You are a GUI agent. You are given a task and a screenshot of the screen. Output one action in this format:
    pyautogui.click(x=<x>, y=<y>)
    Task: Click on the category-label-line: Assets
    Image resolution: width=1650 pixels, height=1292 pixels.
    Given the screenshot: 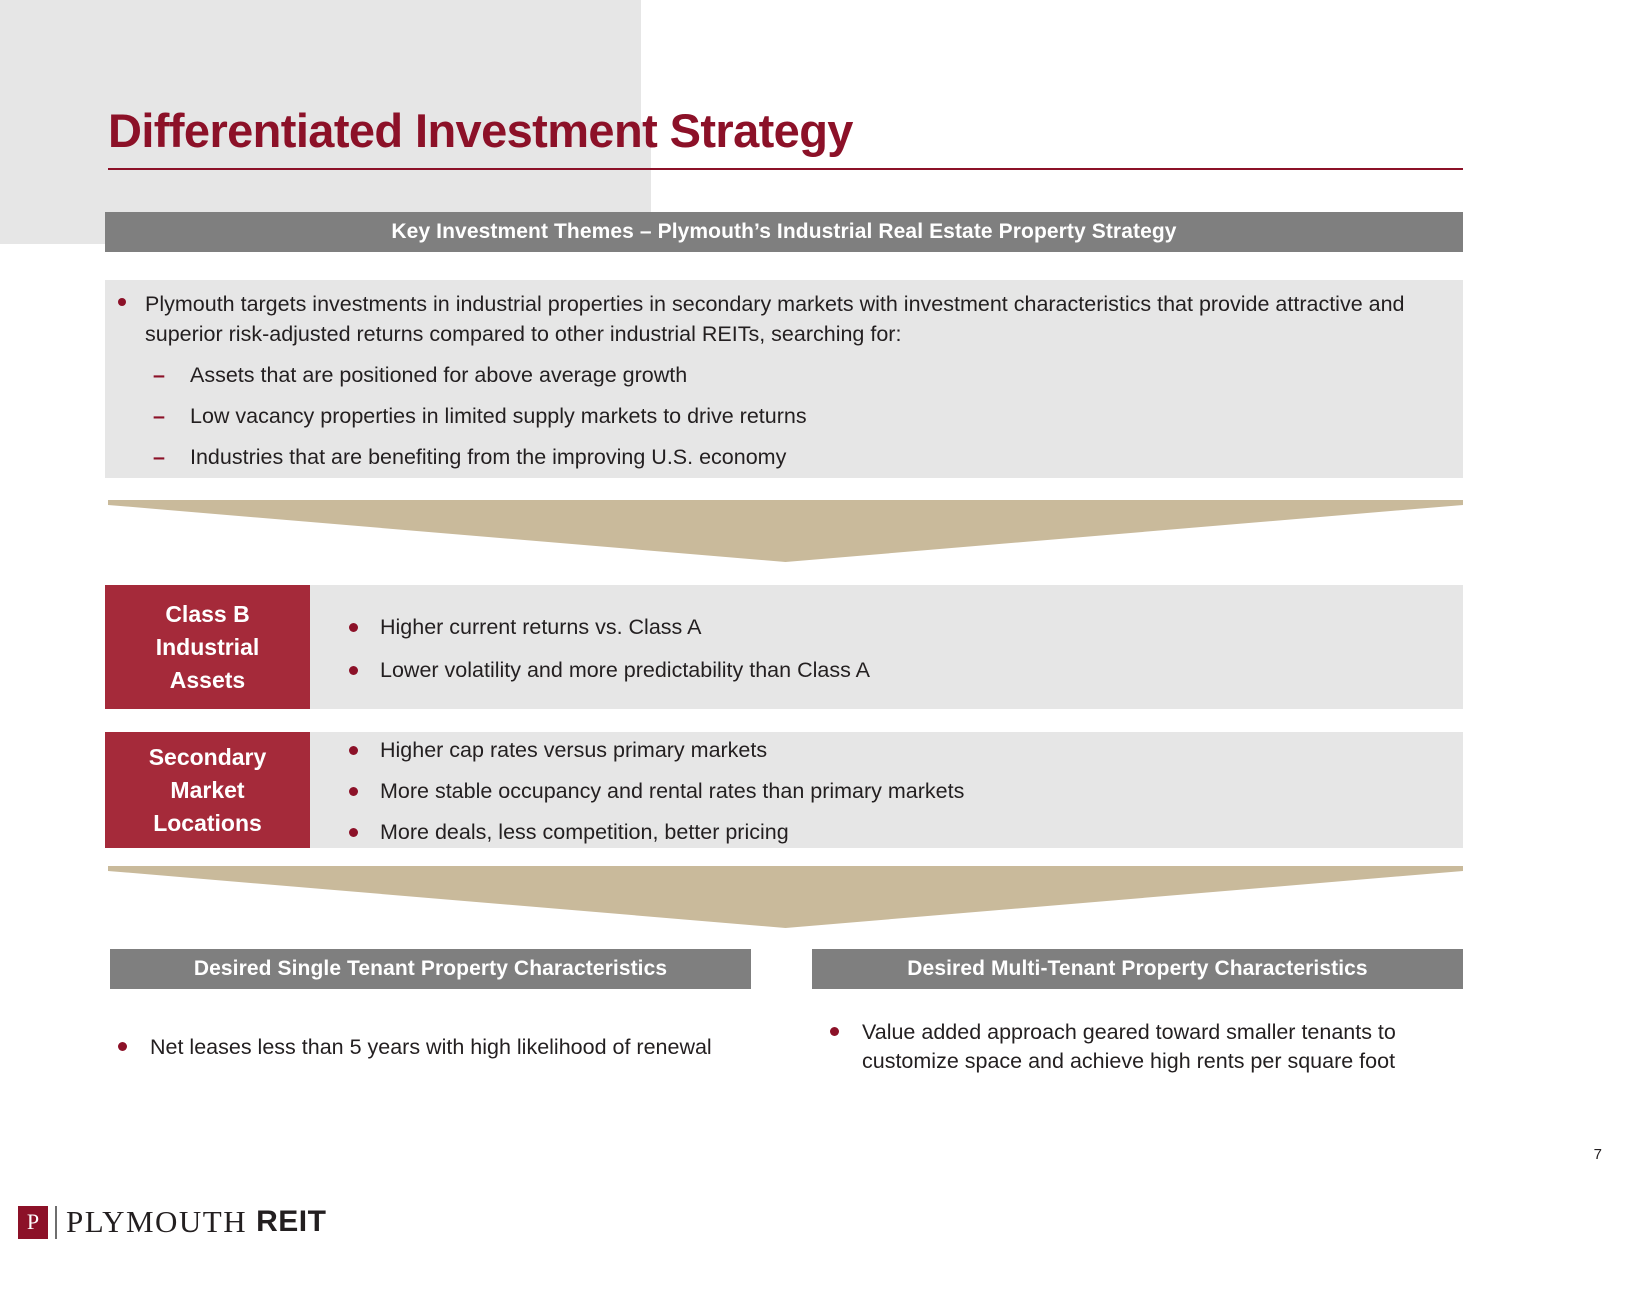 What is the action you would take?
    pyautogui.click(x=207, y=679)
    